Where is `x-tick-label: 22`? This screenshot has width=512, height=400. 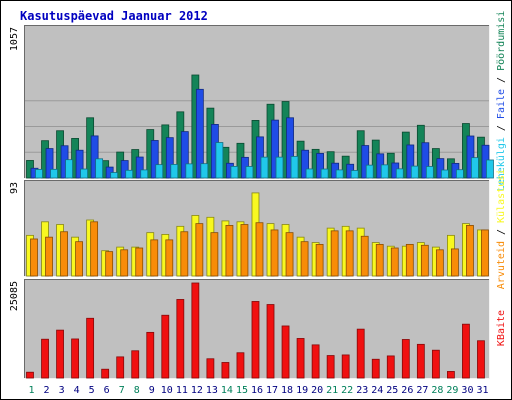 x-tick-label: 22 is located at coordinates (347, 390).